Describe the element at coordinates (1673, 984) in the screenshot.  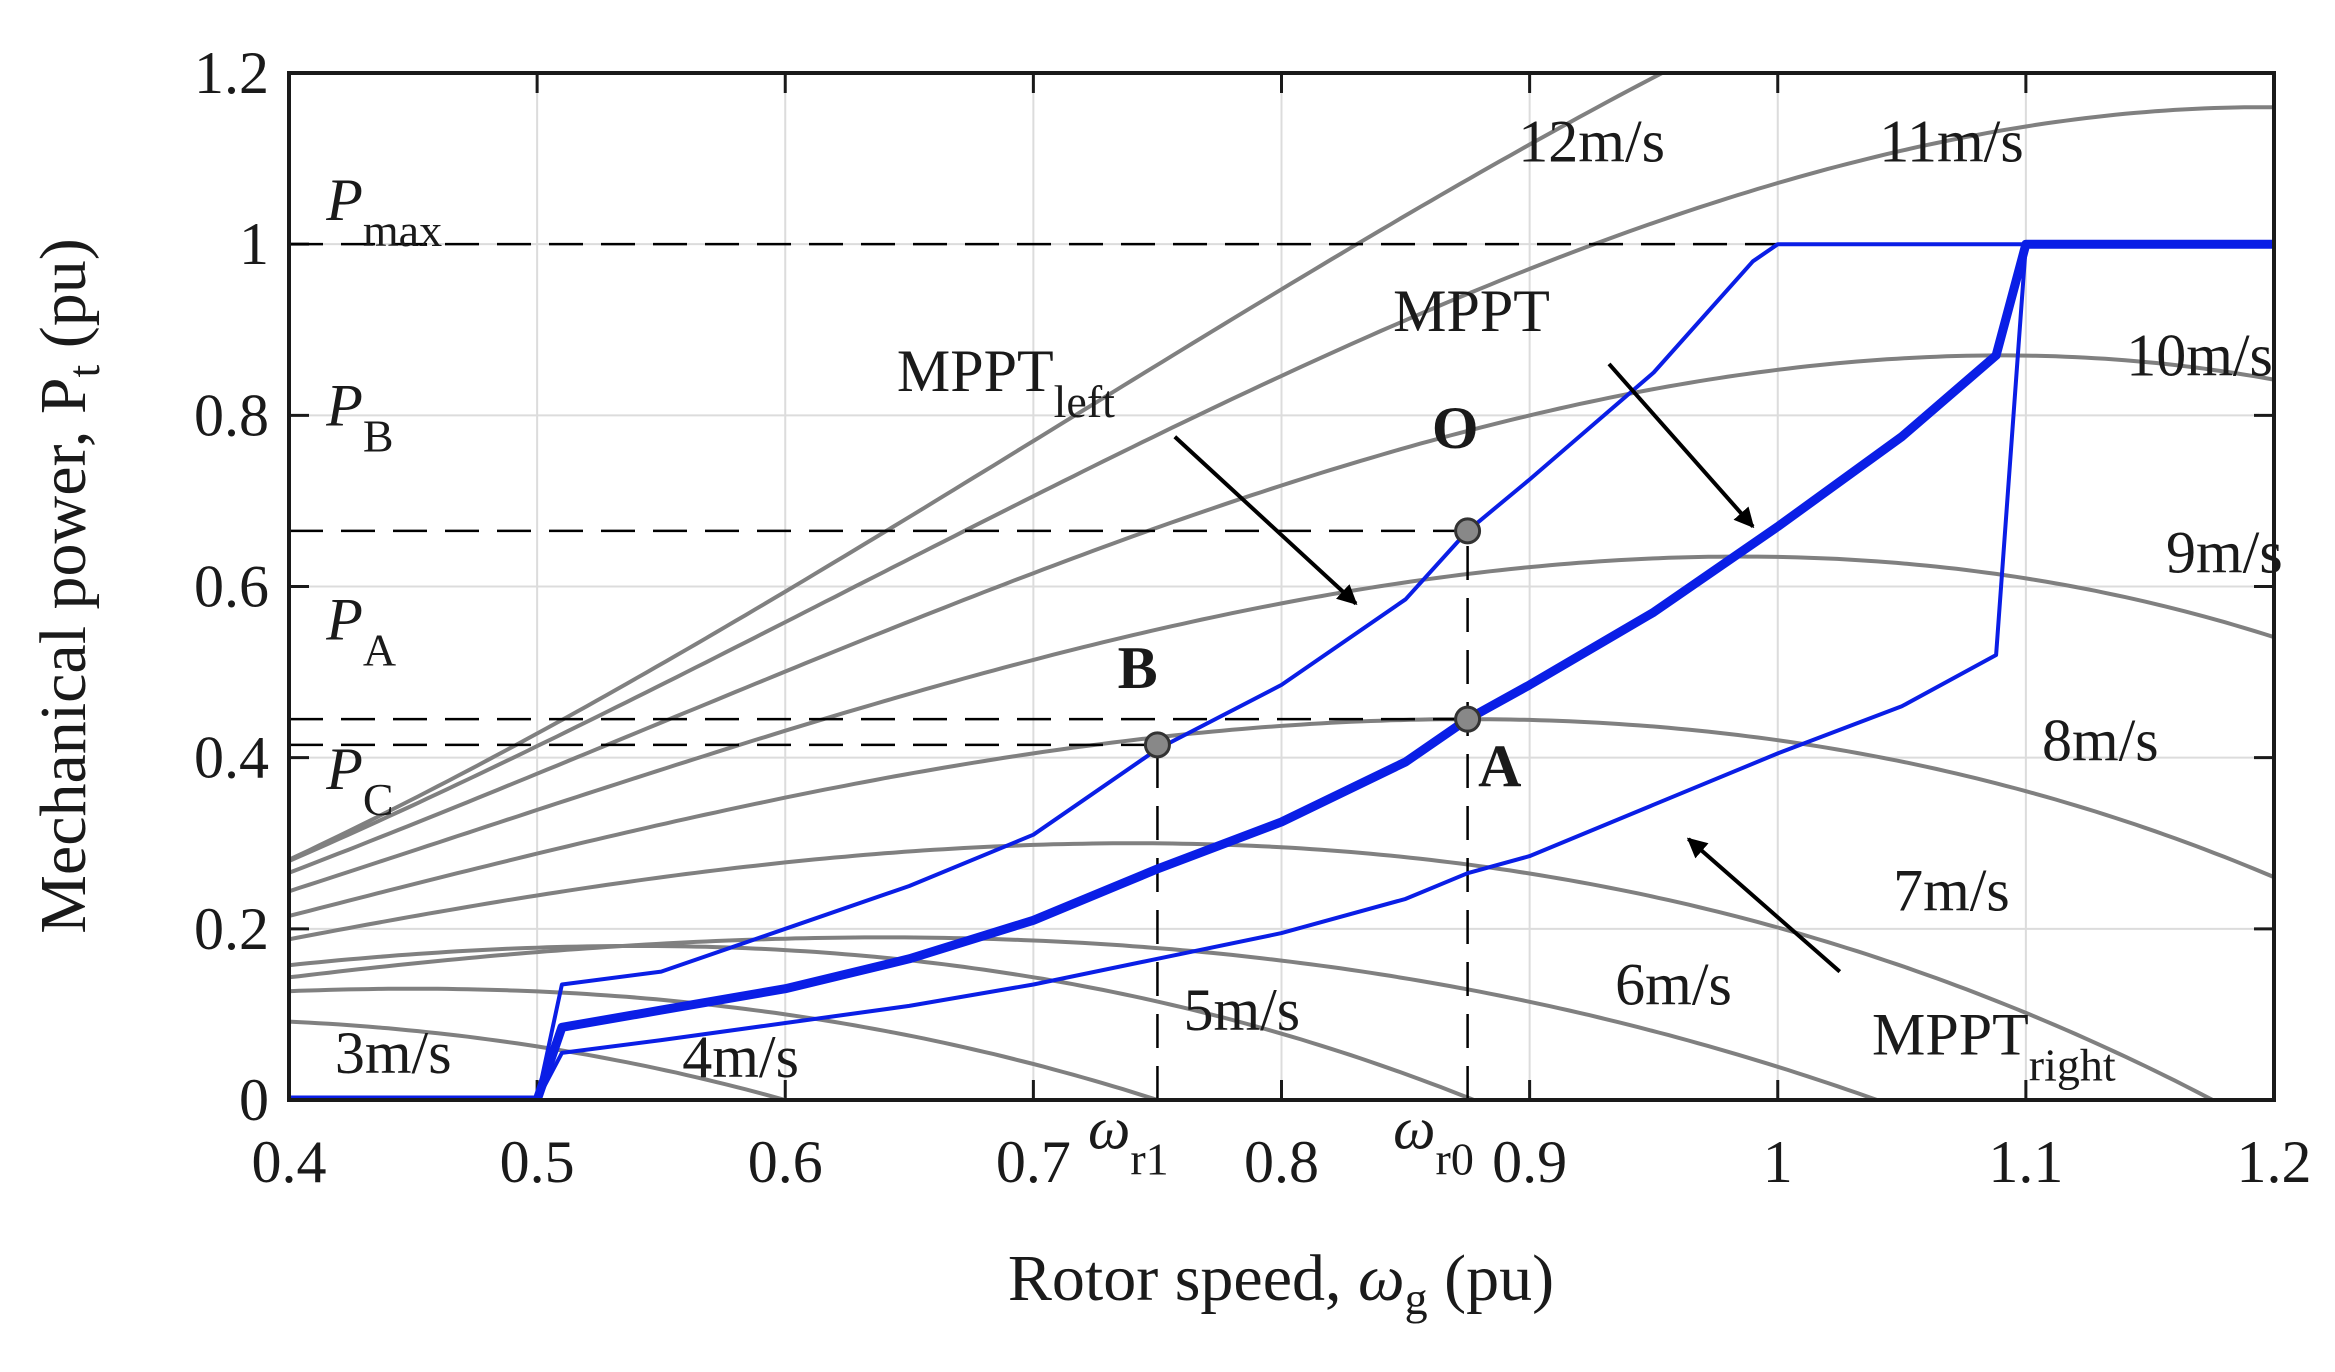
I see `wind-curve-label: 6m/s` at that location.